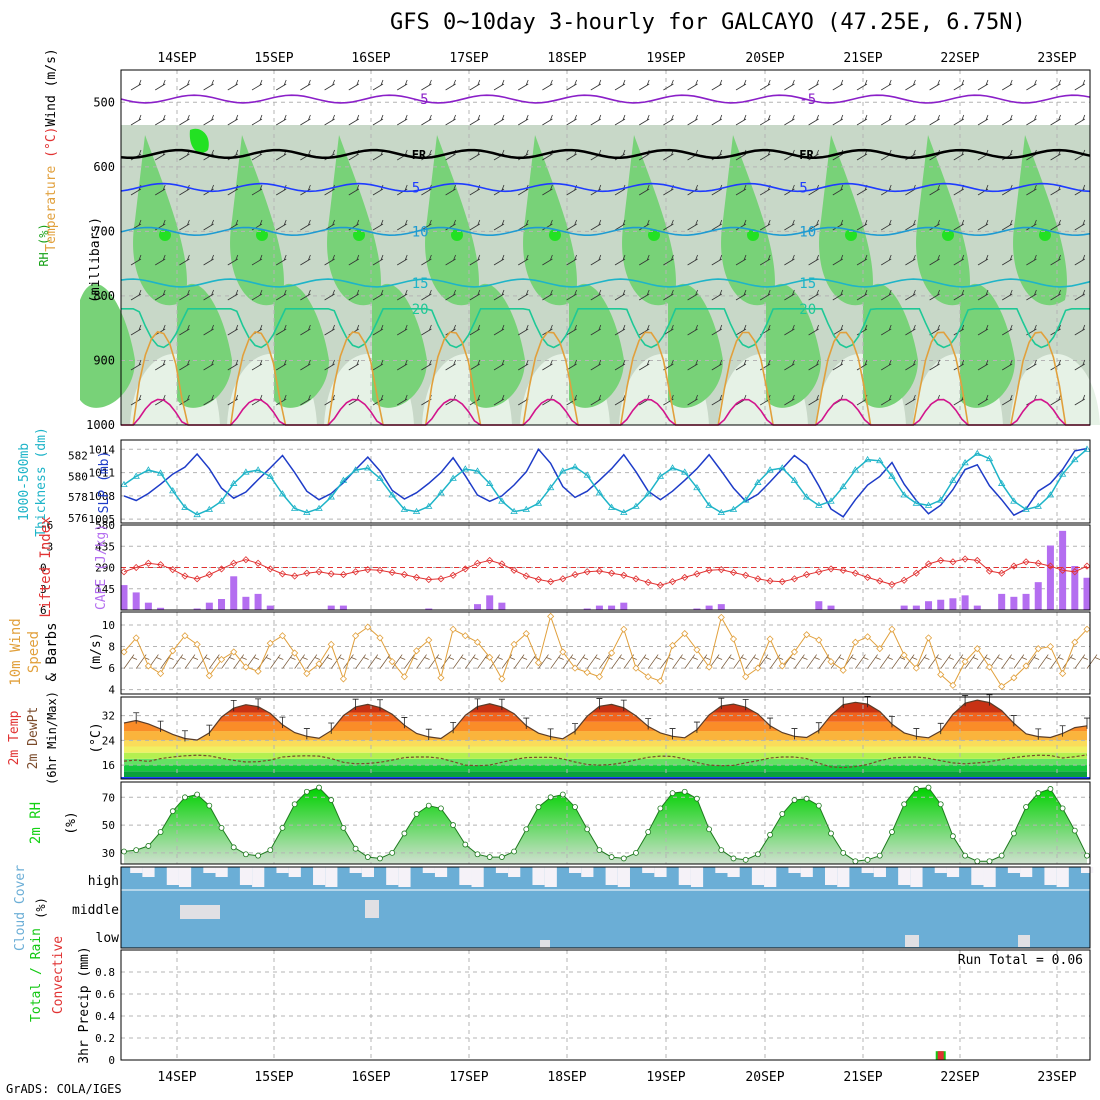  Describe the element at coordinates (105, 525) in the screenshot. I see `cape-tick-label: 580` at that location.